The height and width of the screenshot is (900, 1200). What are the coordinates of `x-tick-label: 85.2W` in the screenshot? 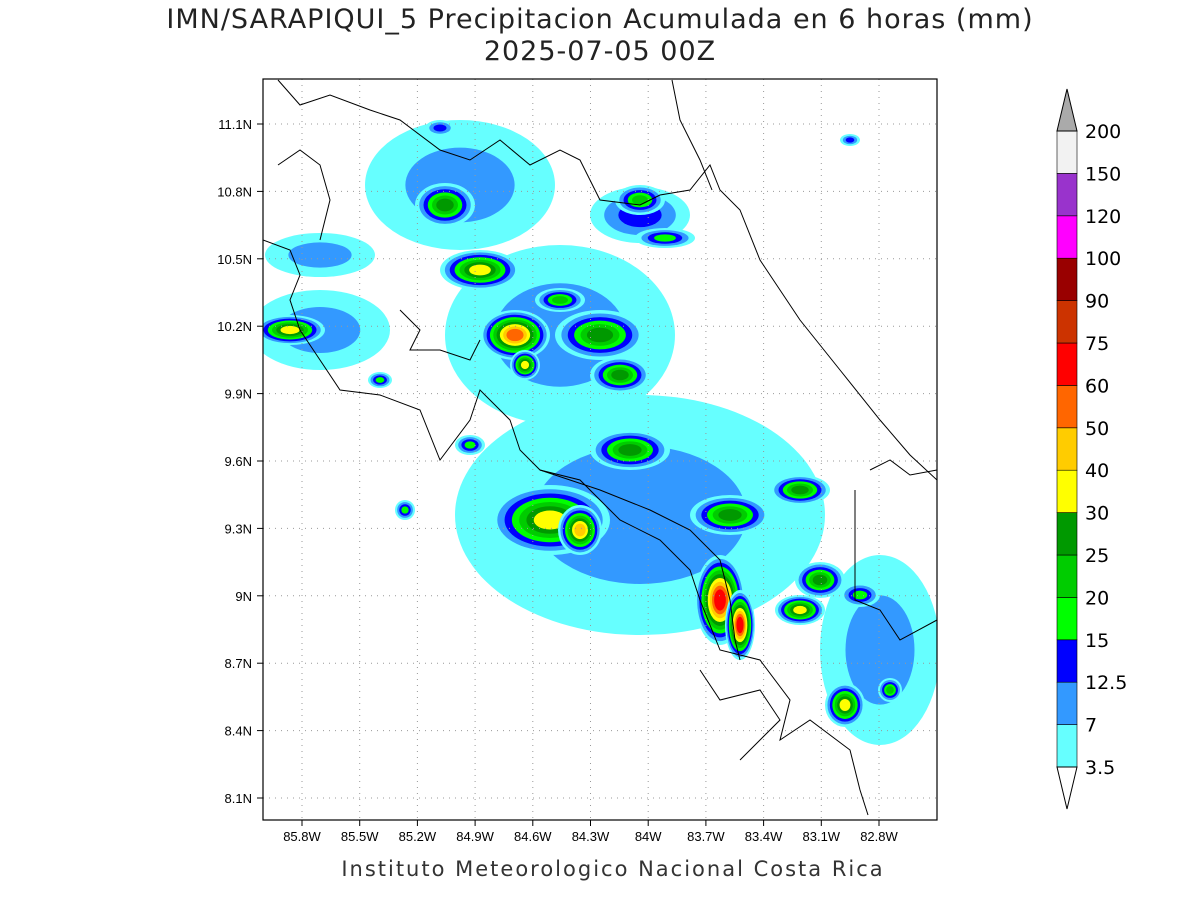 It's located at (418, 836).